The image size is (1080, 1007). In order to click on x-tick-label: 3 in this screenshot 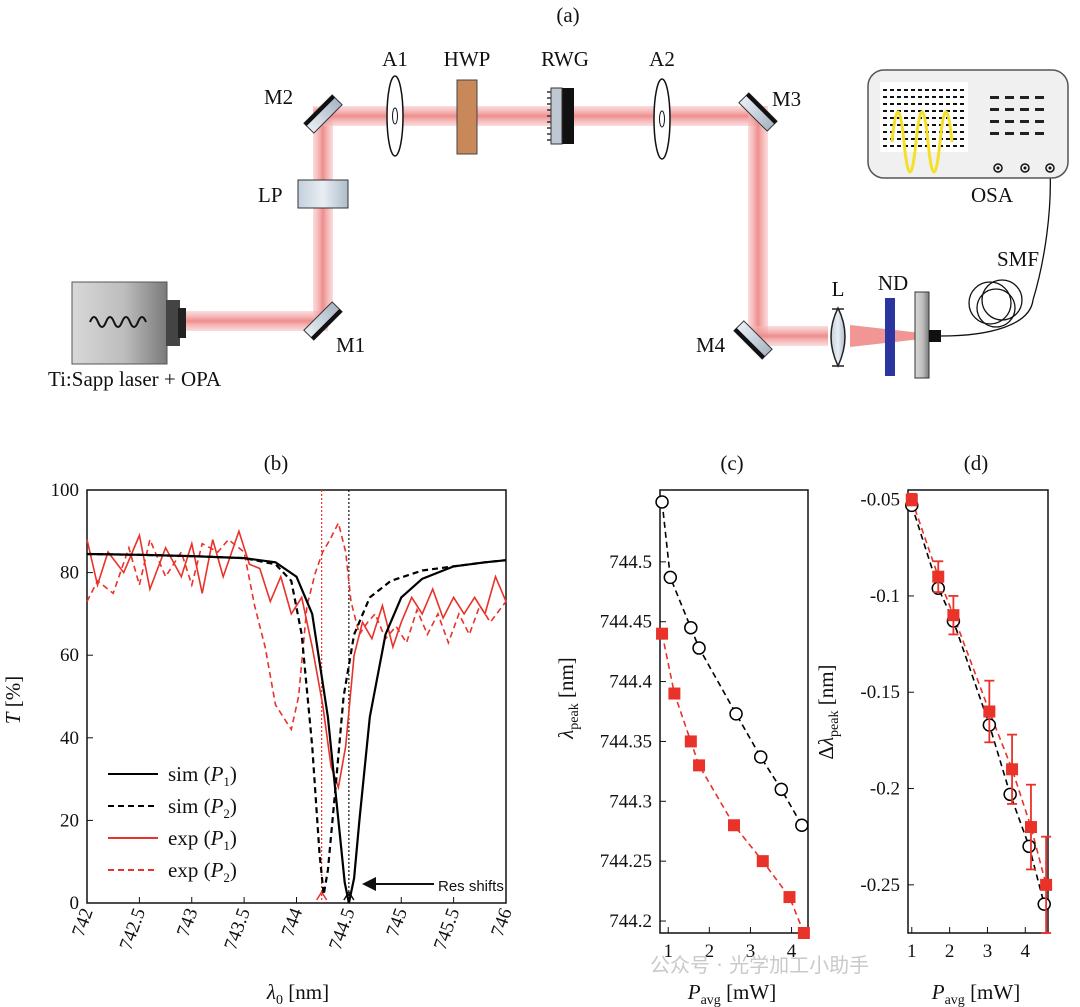, I will do `click(988, 951)`.